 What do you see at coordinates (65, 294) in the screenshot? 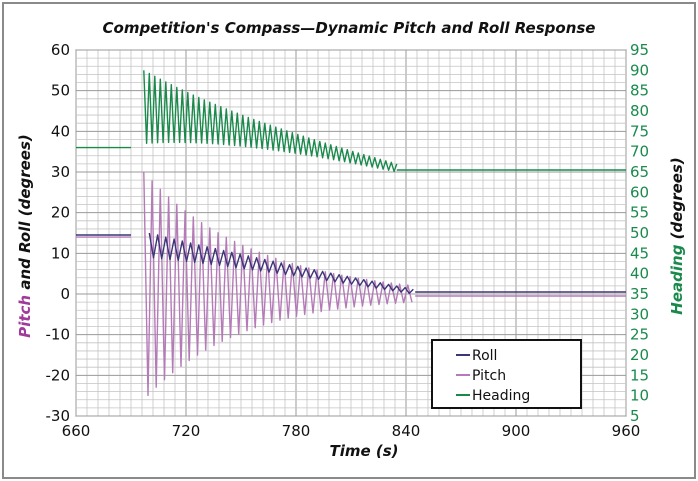
I see `left-tick-label: 0` at bounding box center [65, 294].